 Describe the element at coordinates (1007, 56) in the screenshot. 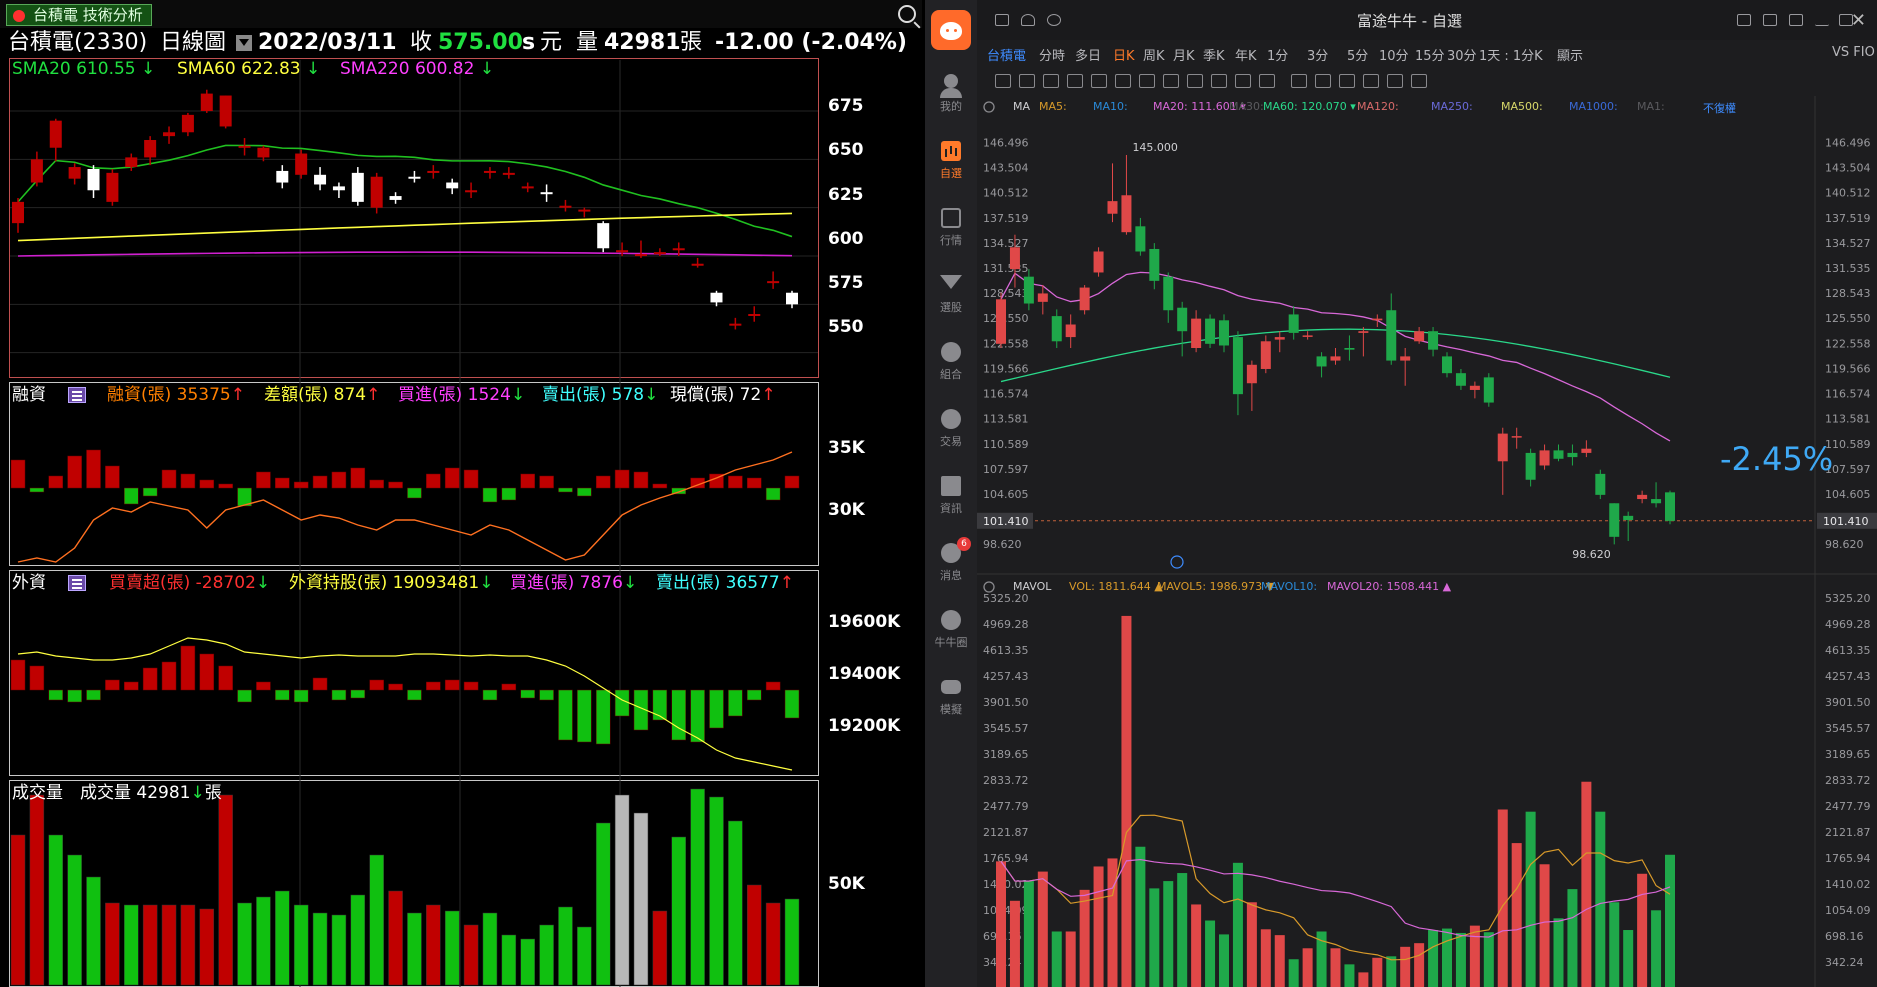

I see `tab-stock: 台積電` at that location.